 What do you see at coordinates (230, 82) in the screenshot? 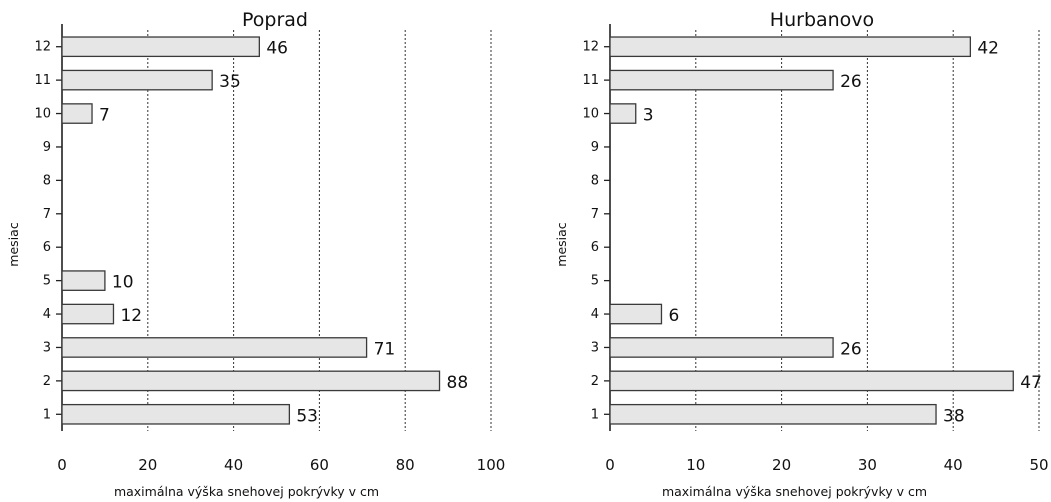
I see `bar-value-label: 35` at bounding box center [230, 82].